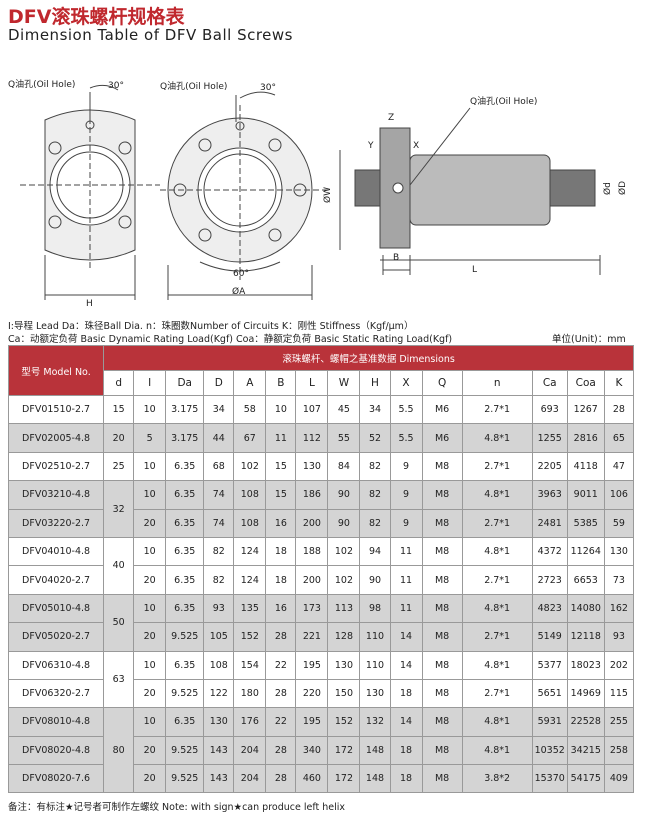 This screenshot has height=816, width=650. What do you see at coordinates (344, 693) in the screenshot?
I see `value-cell: 150` at bounding box center [344, 693].